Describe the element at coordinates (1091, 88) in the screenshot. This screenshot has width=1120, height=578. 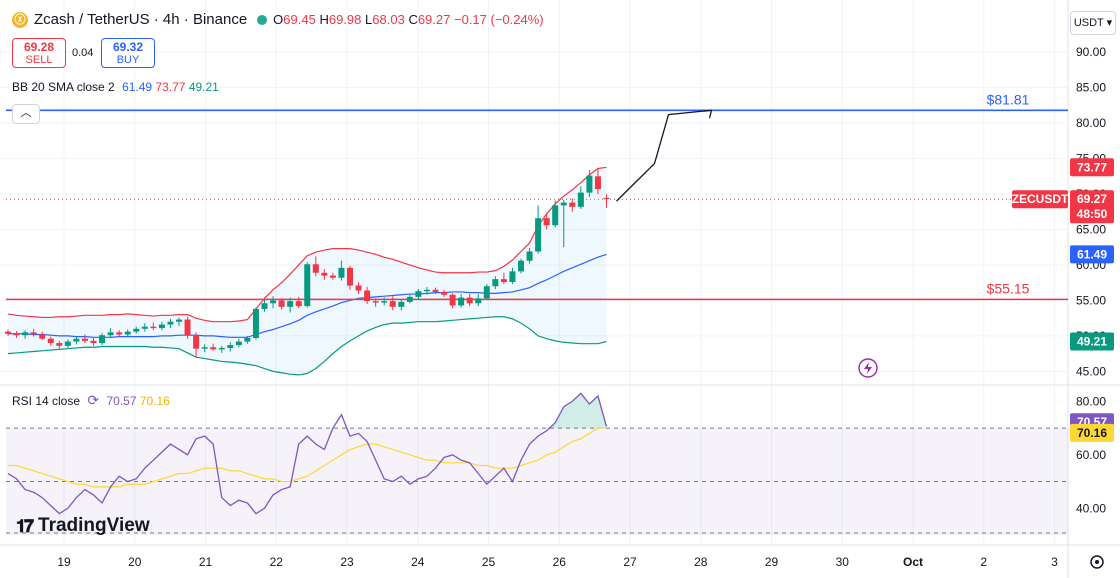
I see `y-tick-label: 85.00` at that location.